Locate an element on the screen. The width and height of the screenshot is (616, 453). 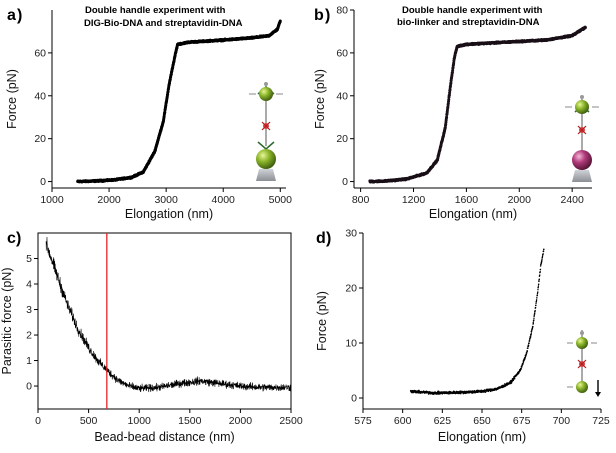
x-tick-label: 2500 is located at coordinates (291, 421).